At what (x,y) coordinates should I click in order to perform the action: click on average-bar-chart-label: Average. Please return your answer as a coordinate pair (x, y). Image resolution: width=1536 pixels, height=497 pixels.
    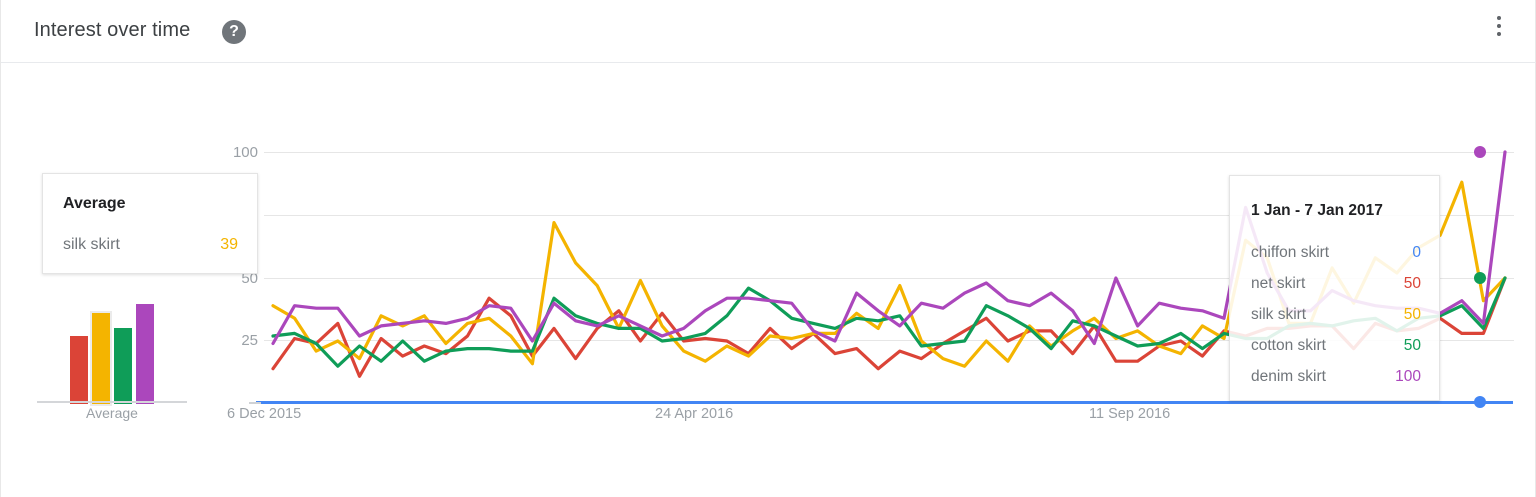
    Looking at the image, I should click on (112, 413).